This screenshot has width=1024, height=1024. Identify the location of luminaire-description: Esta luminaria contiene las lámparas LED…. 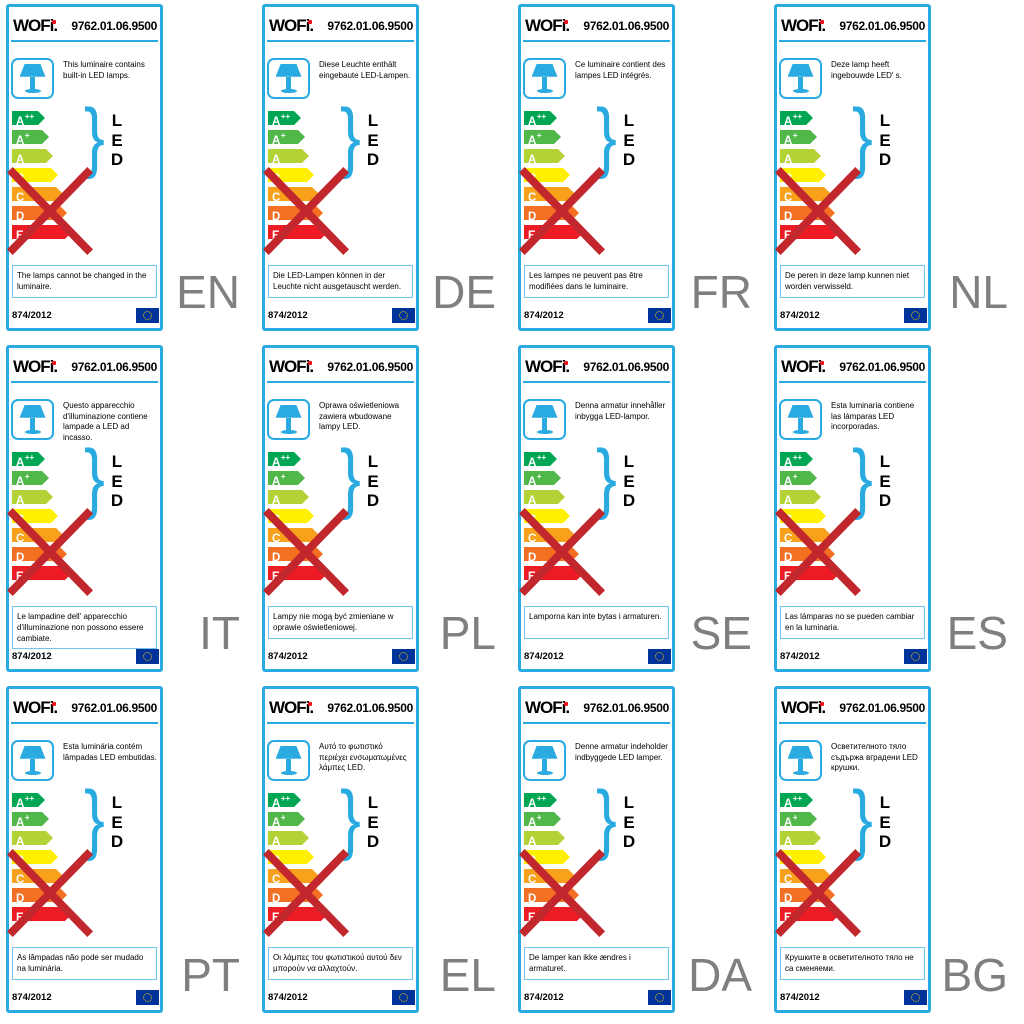
(873, 416).